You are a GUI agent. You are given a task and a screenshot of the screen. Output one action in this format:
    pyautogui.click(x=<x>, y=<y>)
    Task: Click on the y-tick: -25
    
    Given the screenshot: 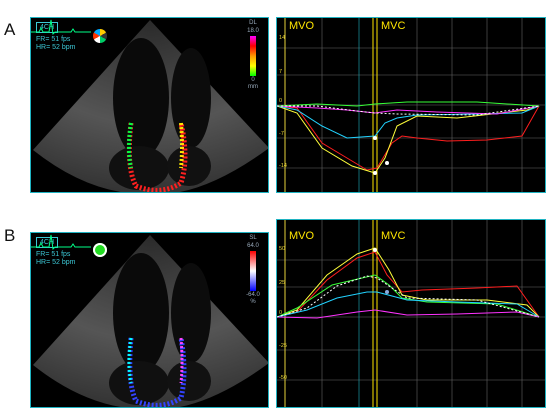 What is the action you would take?
    pyautogui.click(x=283, y=346)
    